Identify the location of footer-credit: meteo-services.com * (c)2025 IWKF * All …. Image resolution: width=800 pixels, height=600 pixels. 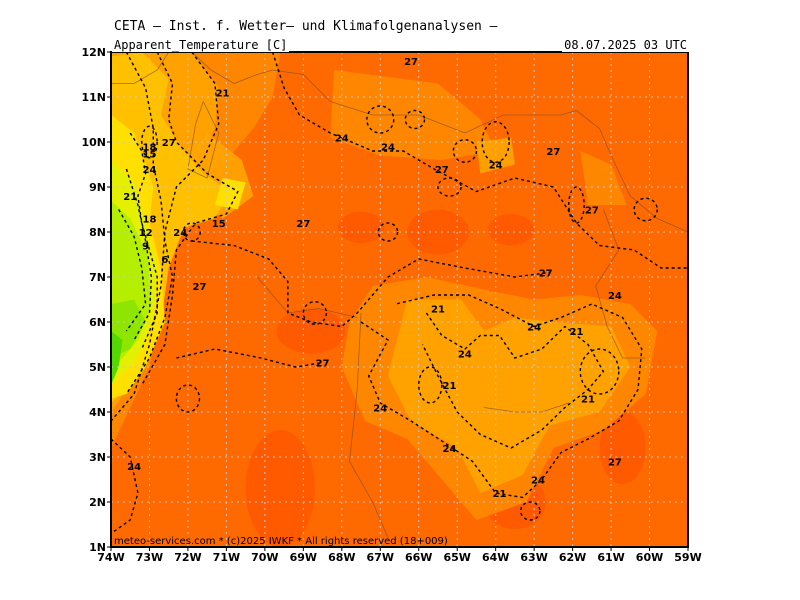
(281, 541).